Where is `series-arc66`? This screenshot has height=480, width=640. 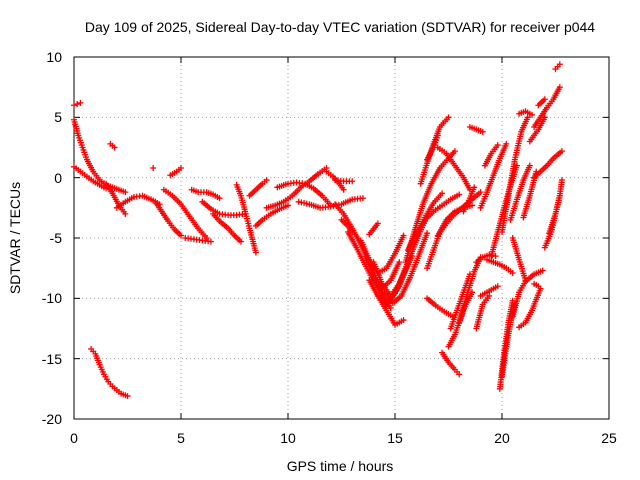
series-arc66 is located at coordinates (547, 107).